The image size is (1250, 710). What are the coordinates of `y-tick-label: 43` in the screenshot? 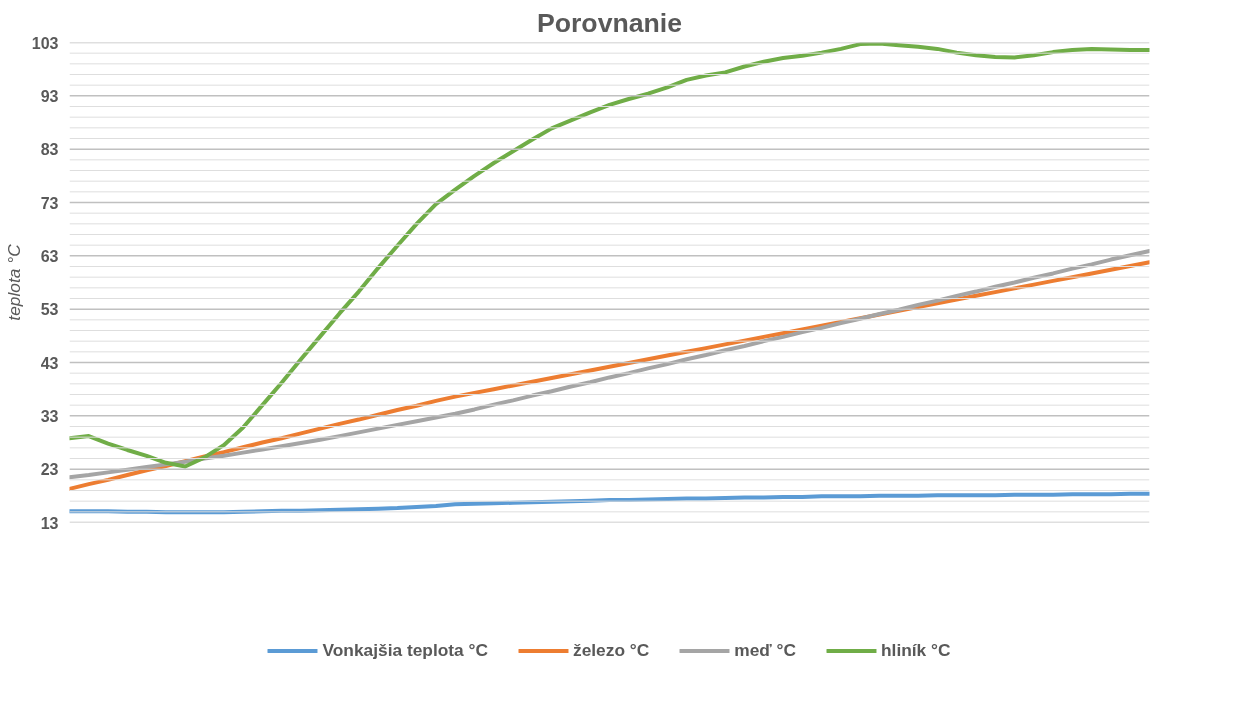 It's located at (49, 363).